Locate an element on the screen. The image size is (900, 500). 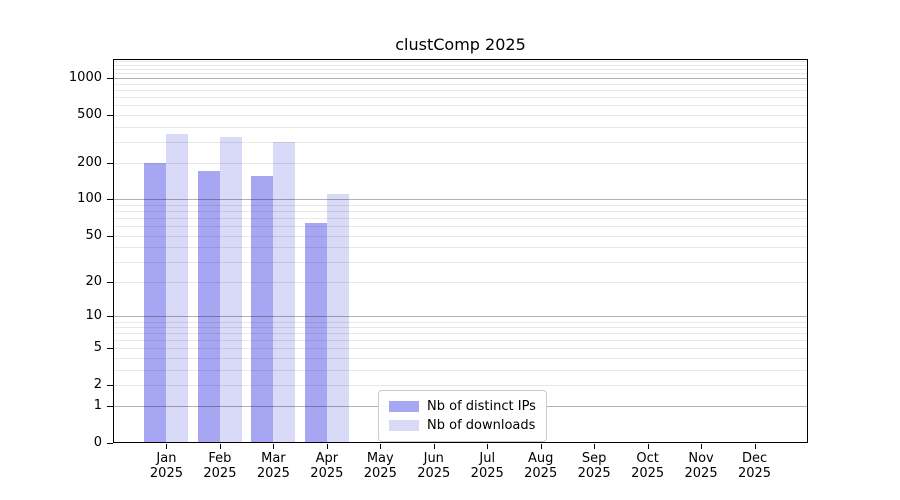
x-axis-tick-label: Oct 2025 is located at coordinates (648, 466).